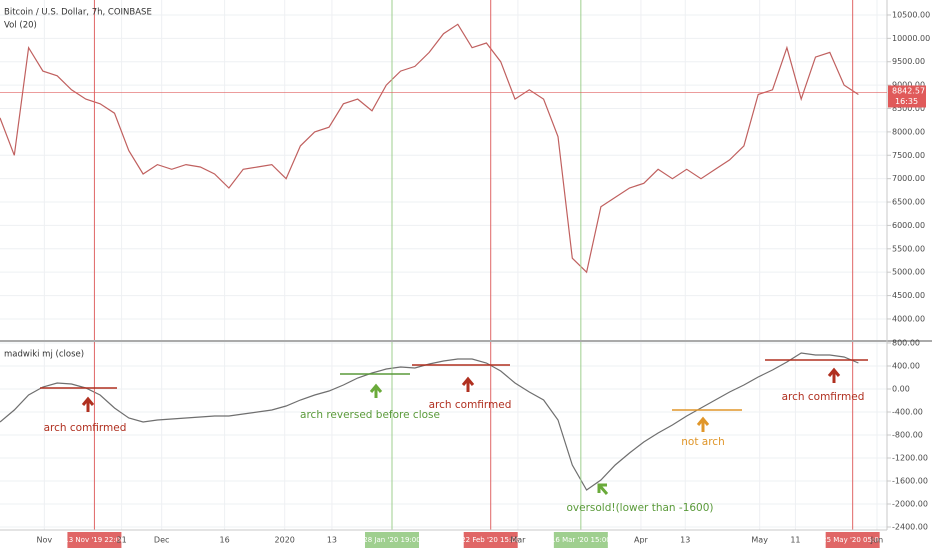 The height and width of the screenshot is (550, 932). Describe the element at coordinates (907, 411) in the screenshot. I see `y-tick-label: -400.00` at that location.